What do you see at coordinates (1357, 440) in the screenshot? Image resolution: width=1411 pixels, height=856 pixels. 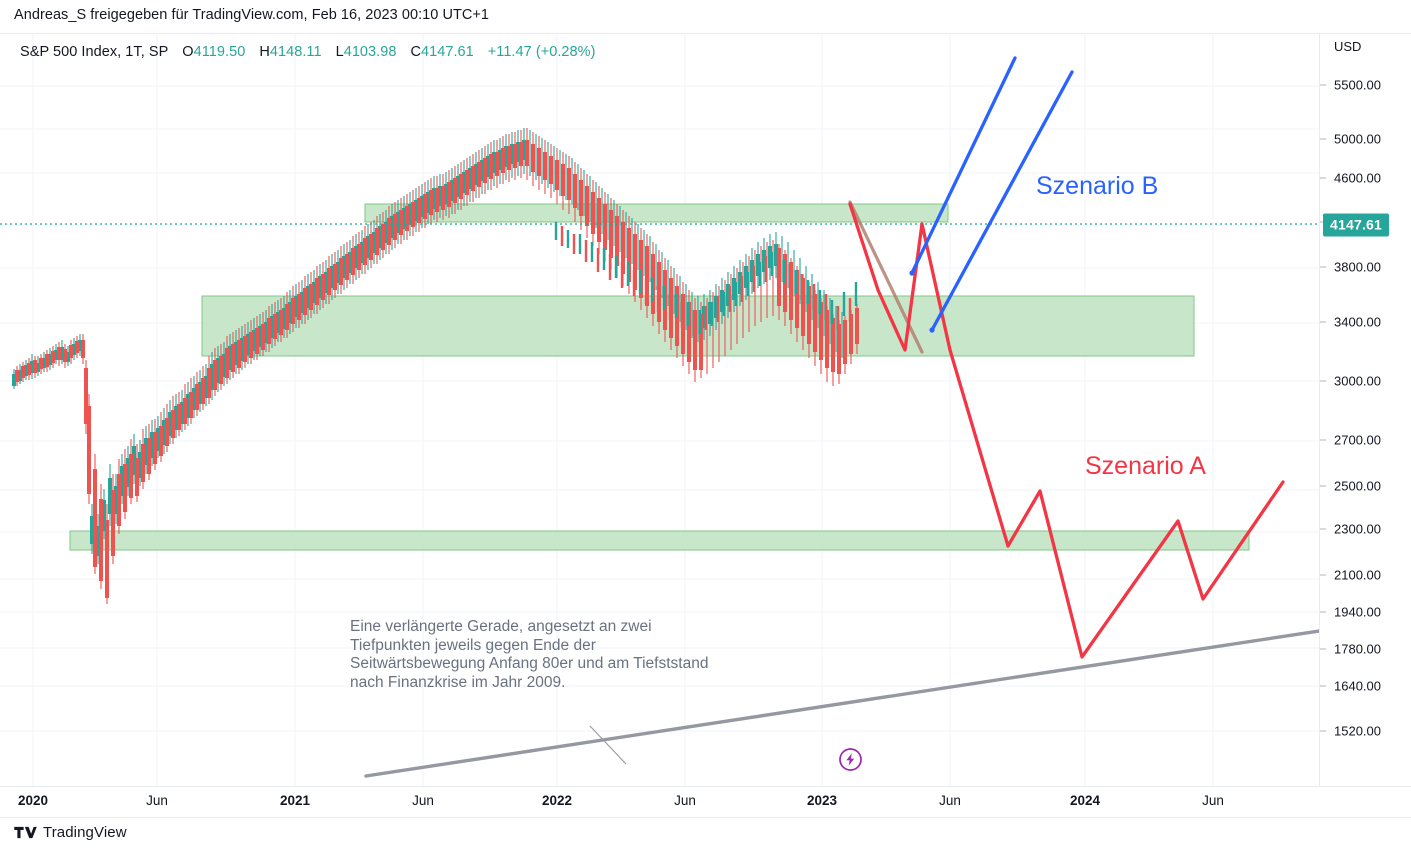 I see `price-tick-2700: 2700.00` at bounding box center [1357, 440].